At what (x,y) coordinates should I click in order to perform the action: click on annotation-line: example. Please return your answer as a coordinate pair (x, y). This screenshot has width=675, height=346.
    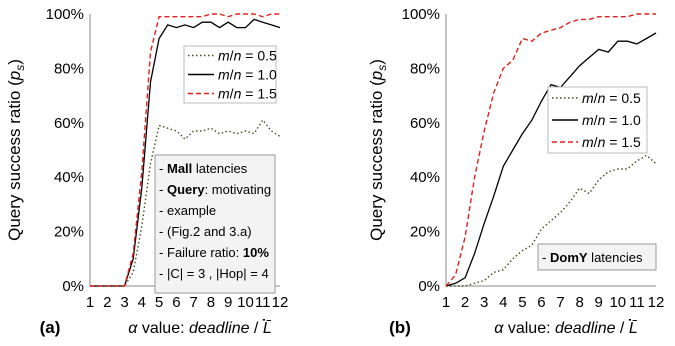
    Looking at the image, I should click on (191, 210).